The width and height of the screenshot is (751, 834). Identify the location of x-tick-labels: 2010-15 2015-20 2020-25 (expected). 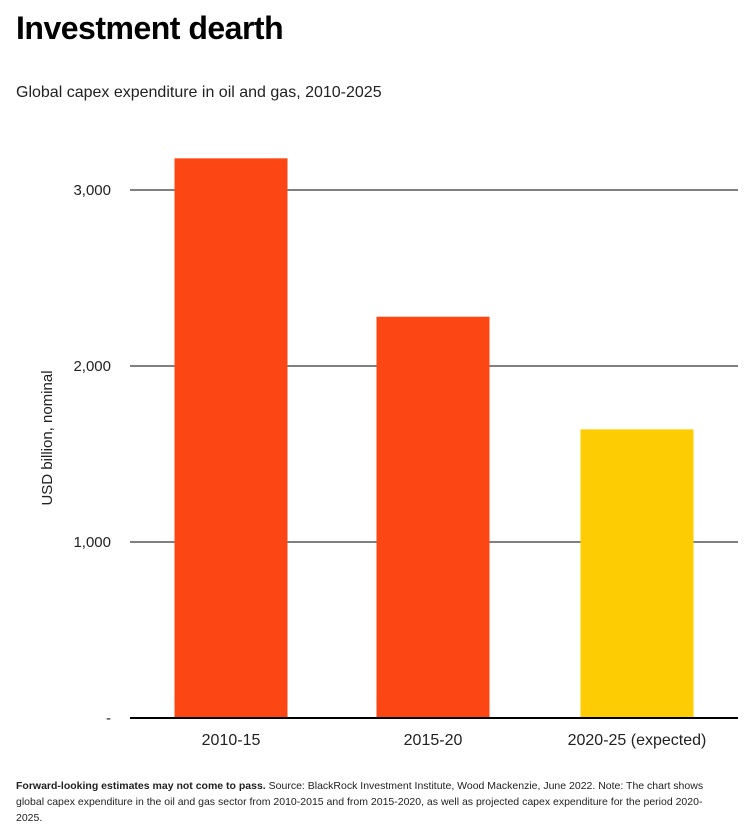
(454, 740).